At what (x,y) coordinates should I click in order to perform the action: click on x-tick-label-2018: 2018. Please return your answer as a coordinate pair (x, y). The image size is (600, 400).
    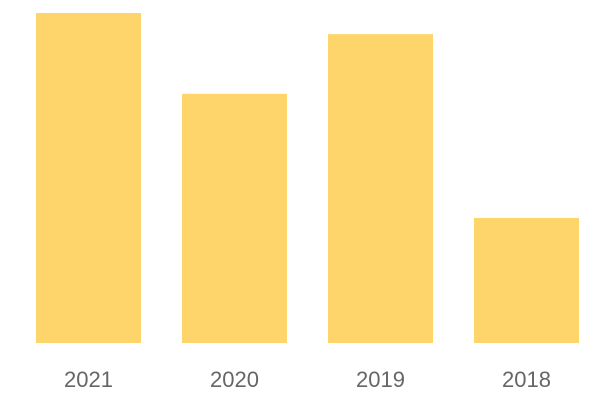
    Looking at the image, I should click on (526, 379).